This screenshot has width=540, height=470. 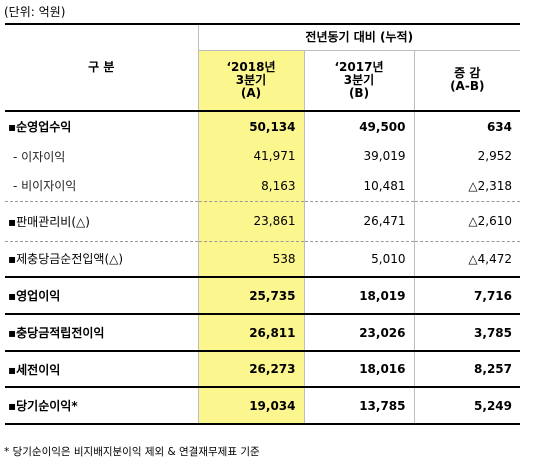 What do you see at coordinates (101, 258) in the screenshot?
I see `row-label: ▪제충당금순전입액(△)` at bounding box center [101, 258].